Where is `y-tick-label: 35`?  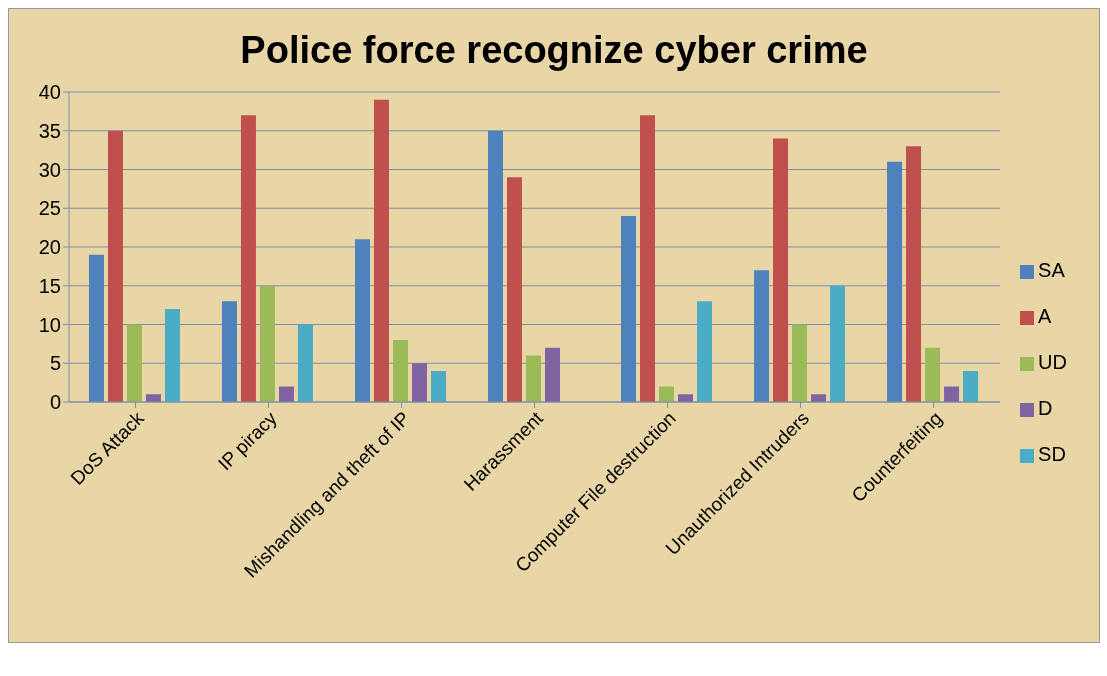
y-tick-label: 35 is located at coordinates (49, 130).